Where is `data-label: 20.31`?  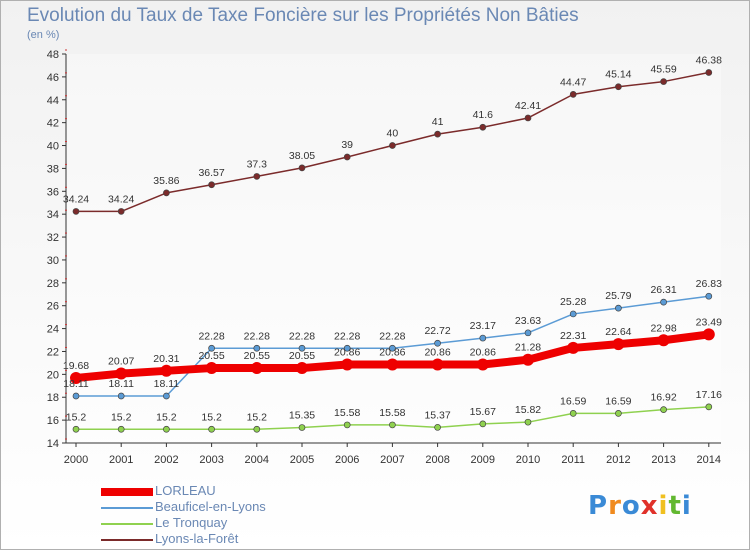 data-label: 20.31 is located at coordinates (166, 359).